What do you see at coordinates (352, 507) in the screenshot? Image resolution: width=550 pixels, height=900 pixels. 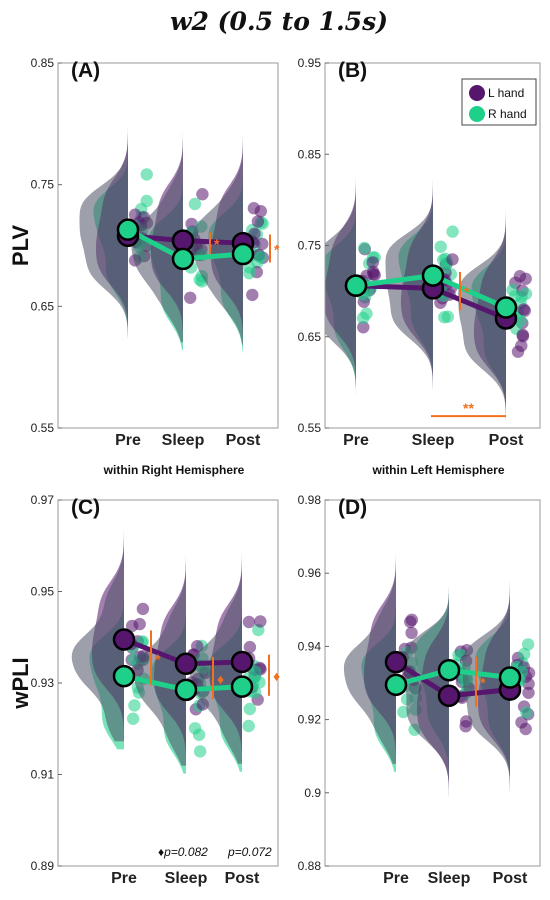 I see `panel-letter: (D)` at bounding box center [352, 507].